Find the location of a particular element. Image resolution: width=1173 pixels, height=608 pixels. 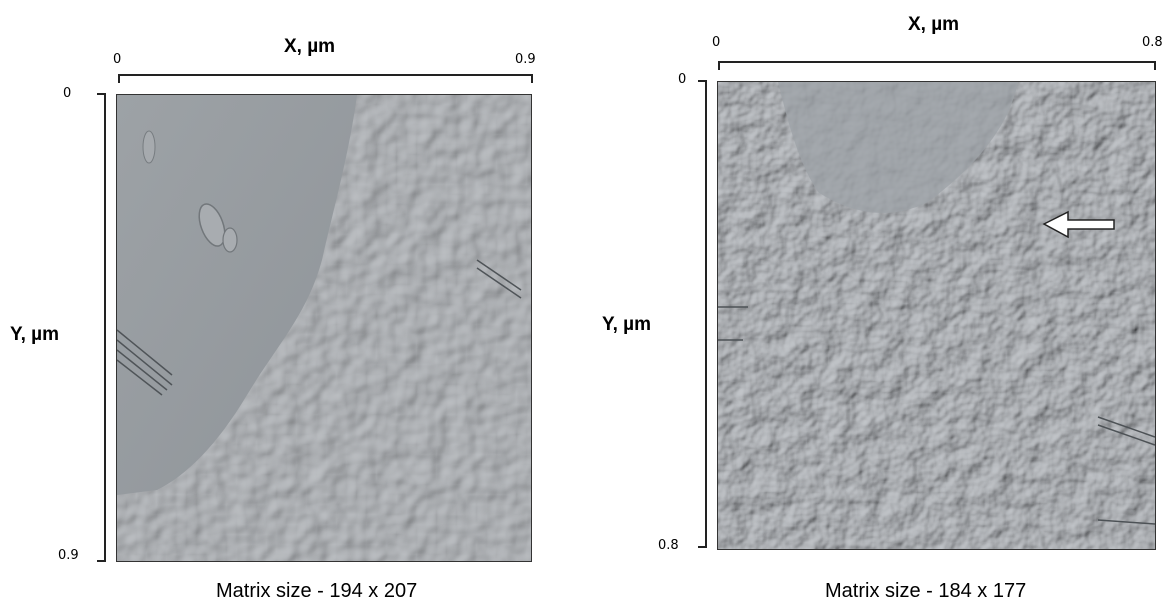

image-caption: Matrix size - 194 x 207 is located at coordinates (317, 591).